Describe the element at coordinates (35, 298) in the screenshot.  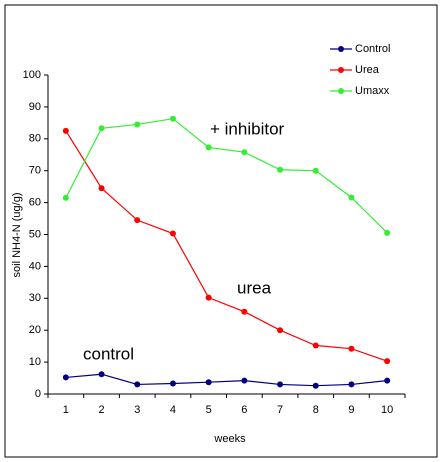
I see `y-tick-label: 30` at that location.